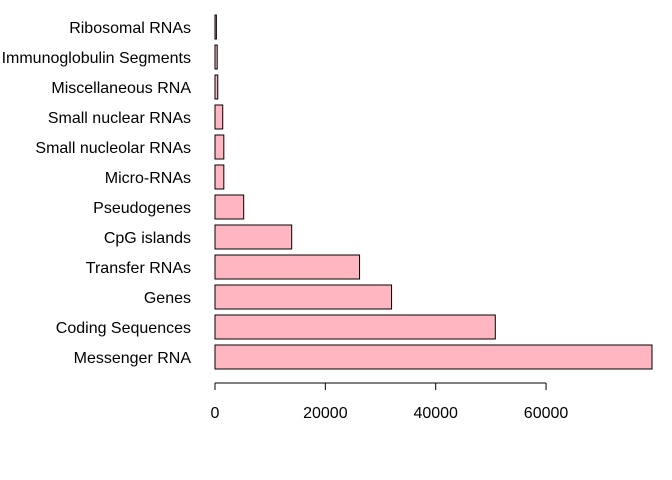 The height and width of the screenshot is (480, 672). I want to click on bar-cpg-islands, so click(253, 237).